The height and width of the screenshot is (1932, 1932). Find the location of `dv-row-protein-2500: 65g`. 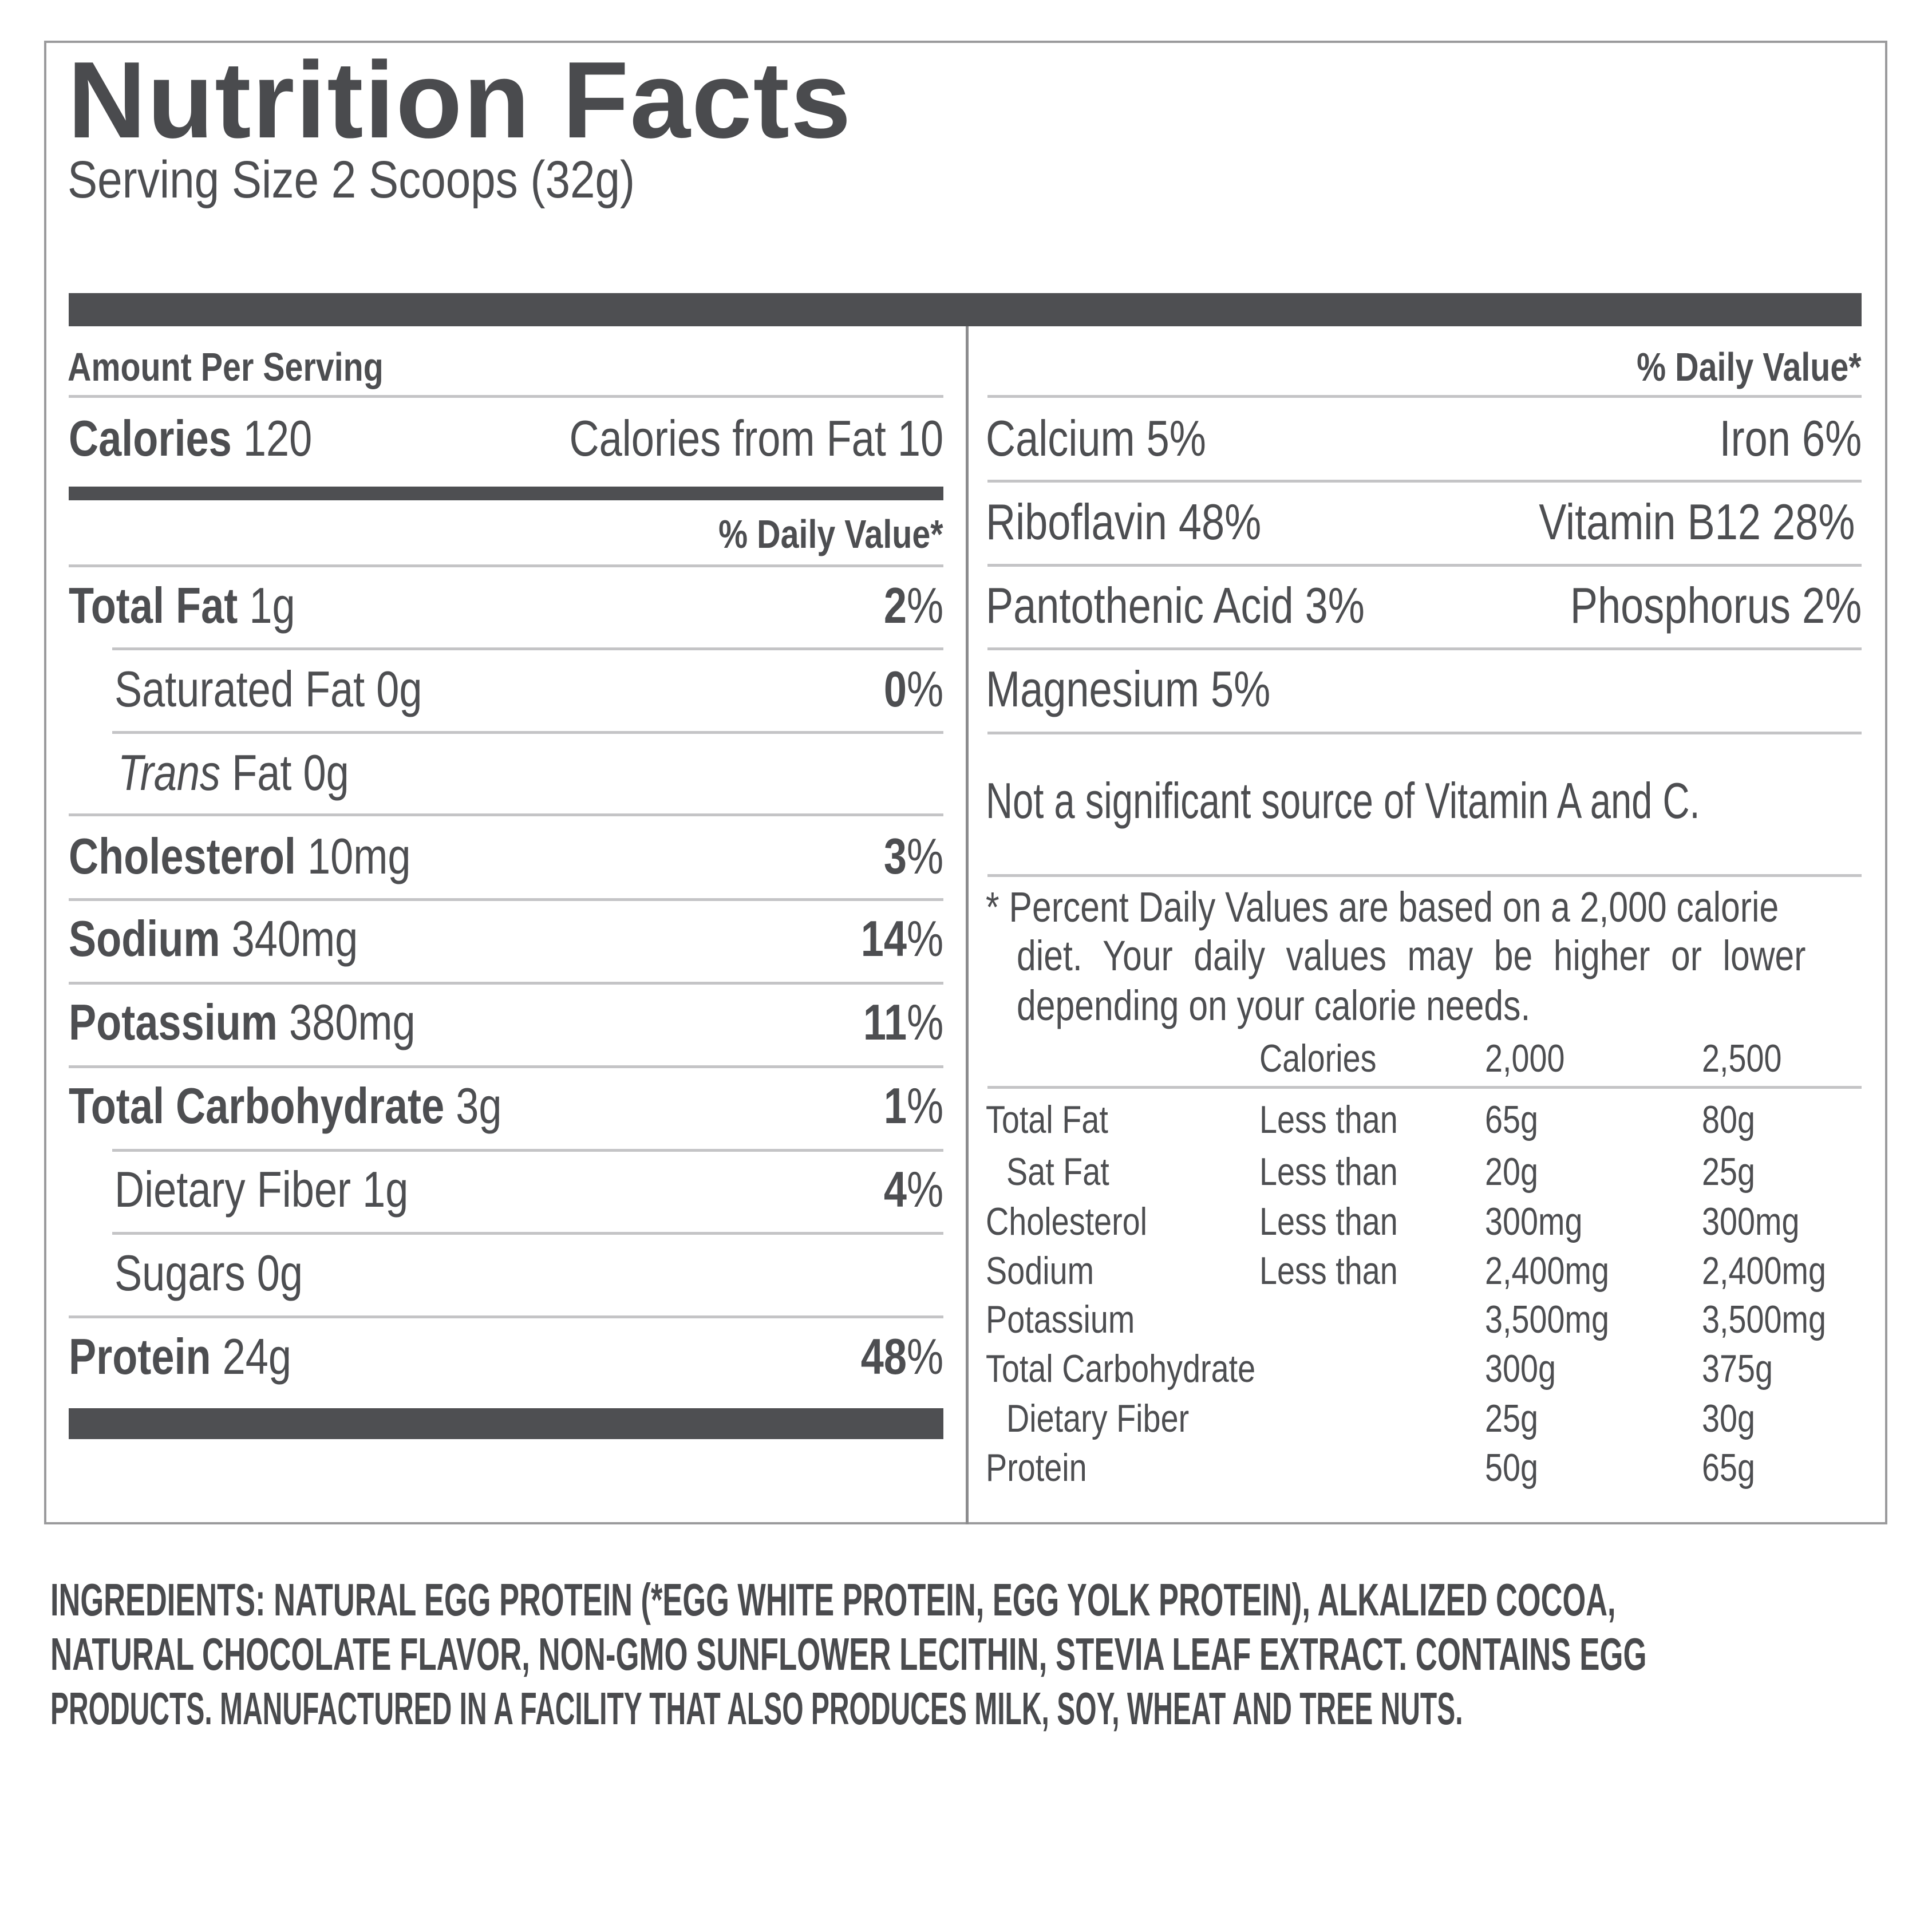

dv-row-protein-2500: 65g is located at coordinates (1729, 1468).